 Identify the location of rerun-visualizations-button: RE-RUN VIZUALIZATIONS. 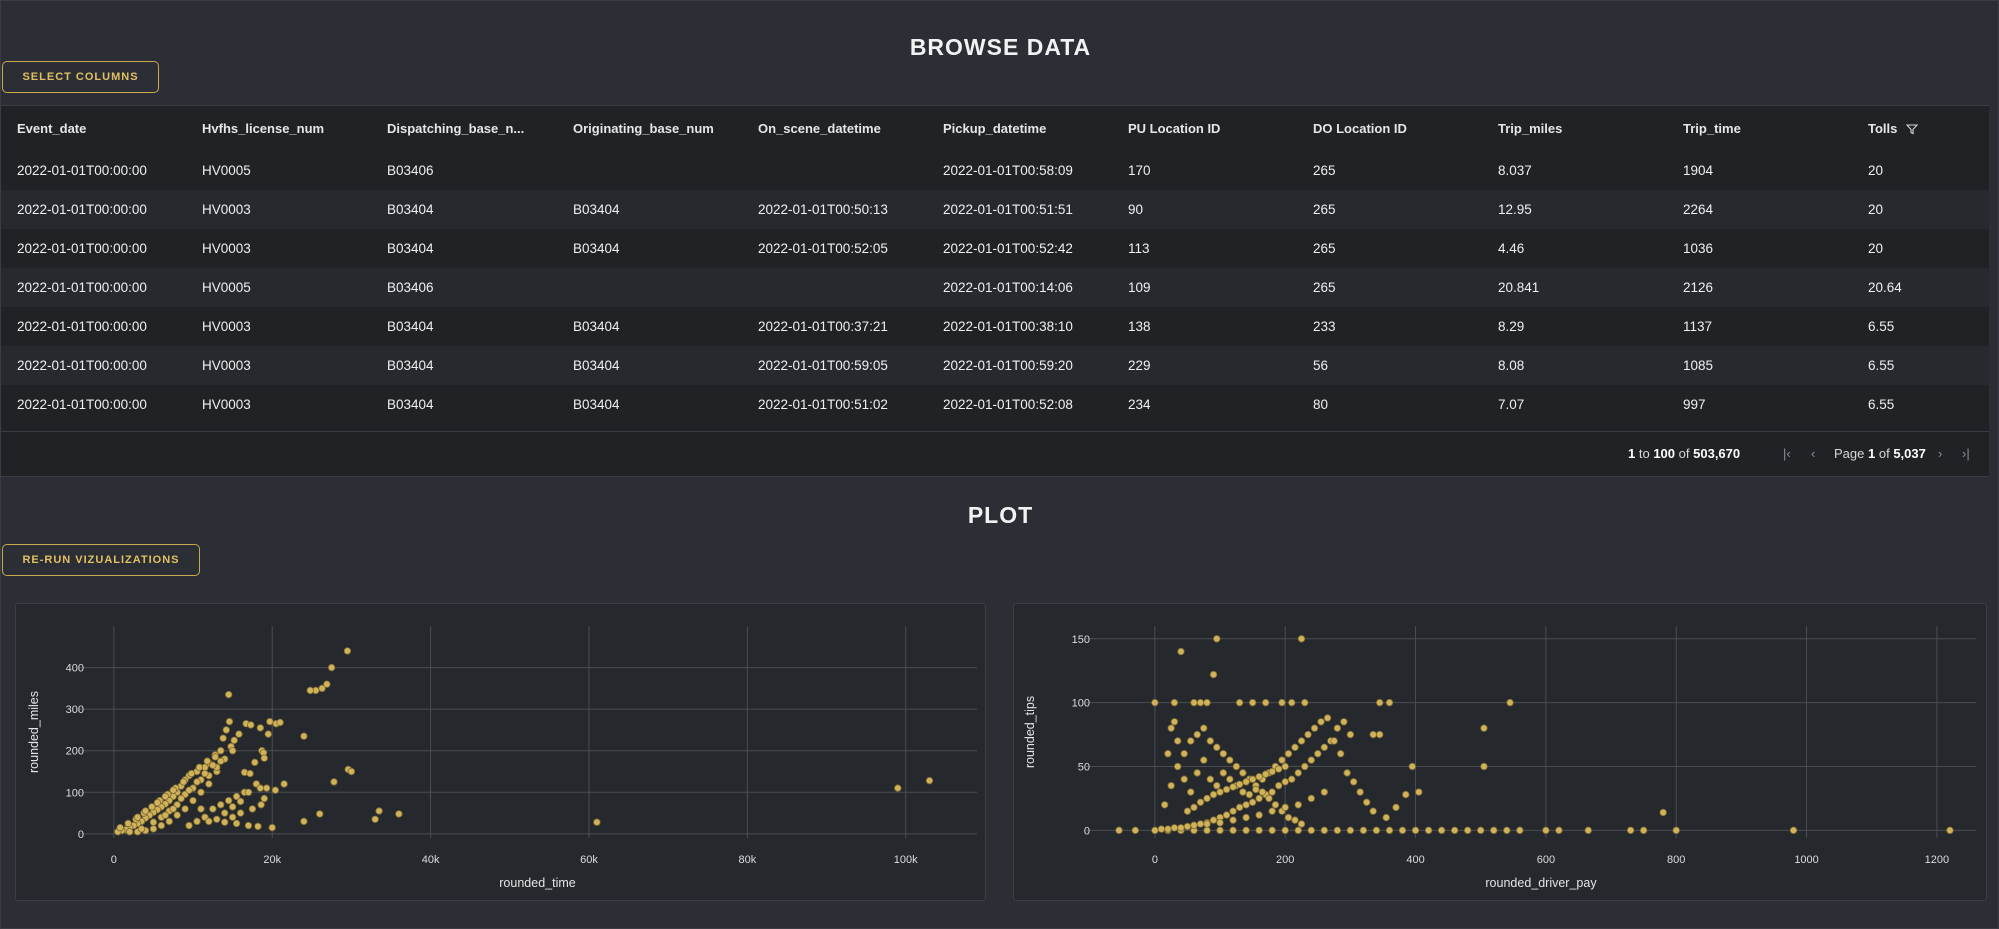
(101, 560).